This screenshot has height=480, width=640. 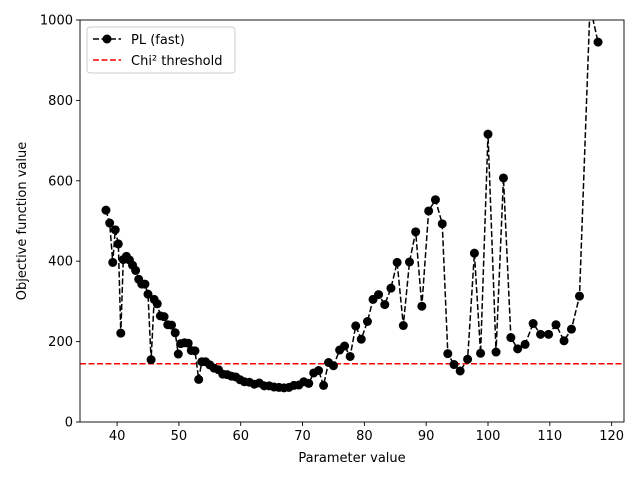 I want to click on x-tick-label: 50, so click(x=179, y=436).